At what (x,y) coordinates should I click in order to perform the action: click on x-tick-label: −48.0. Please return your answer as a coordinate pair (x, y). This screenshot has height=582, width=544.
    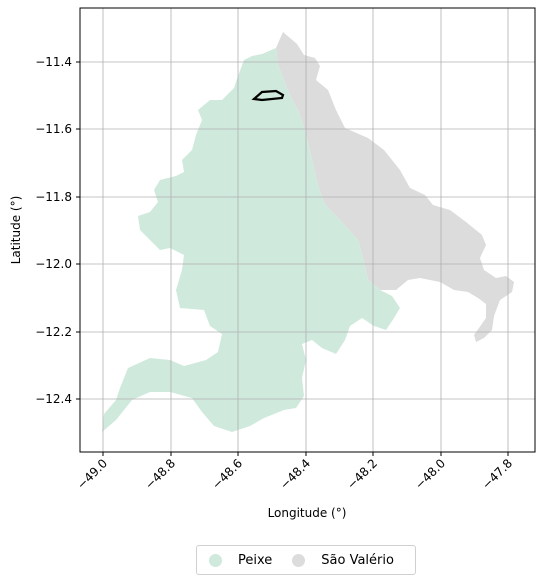
    Looking at the image, I should click on (430, 474).